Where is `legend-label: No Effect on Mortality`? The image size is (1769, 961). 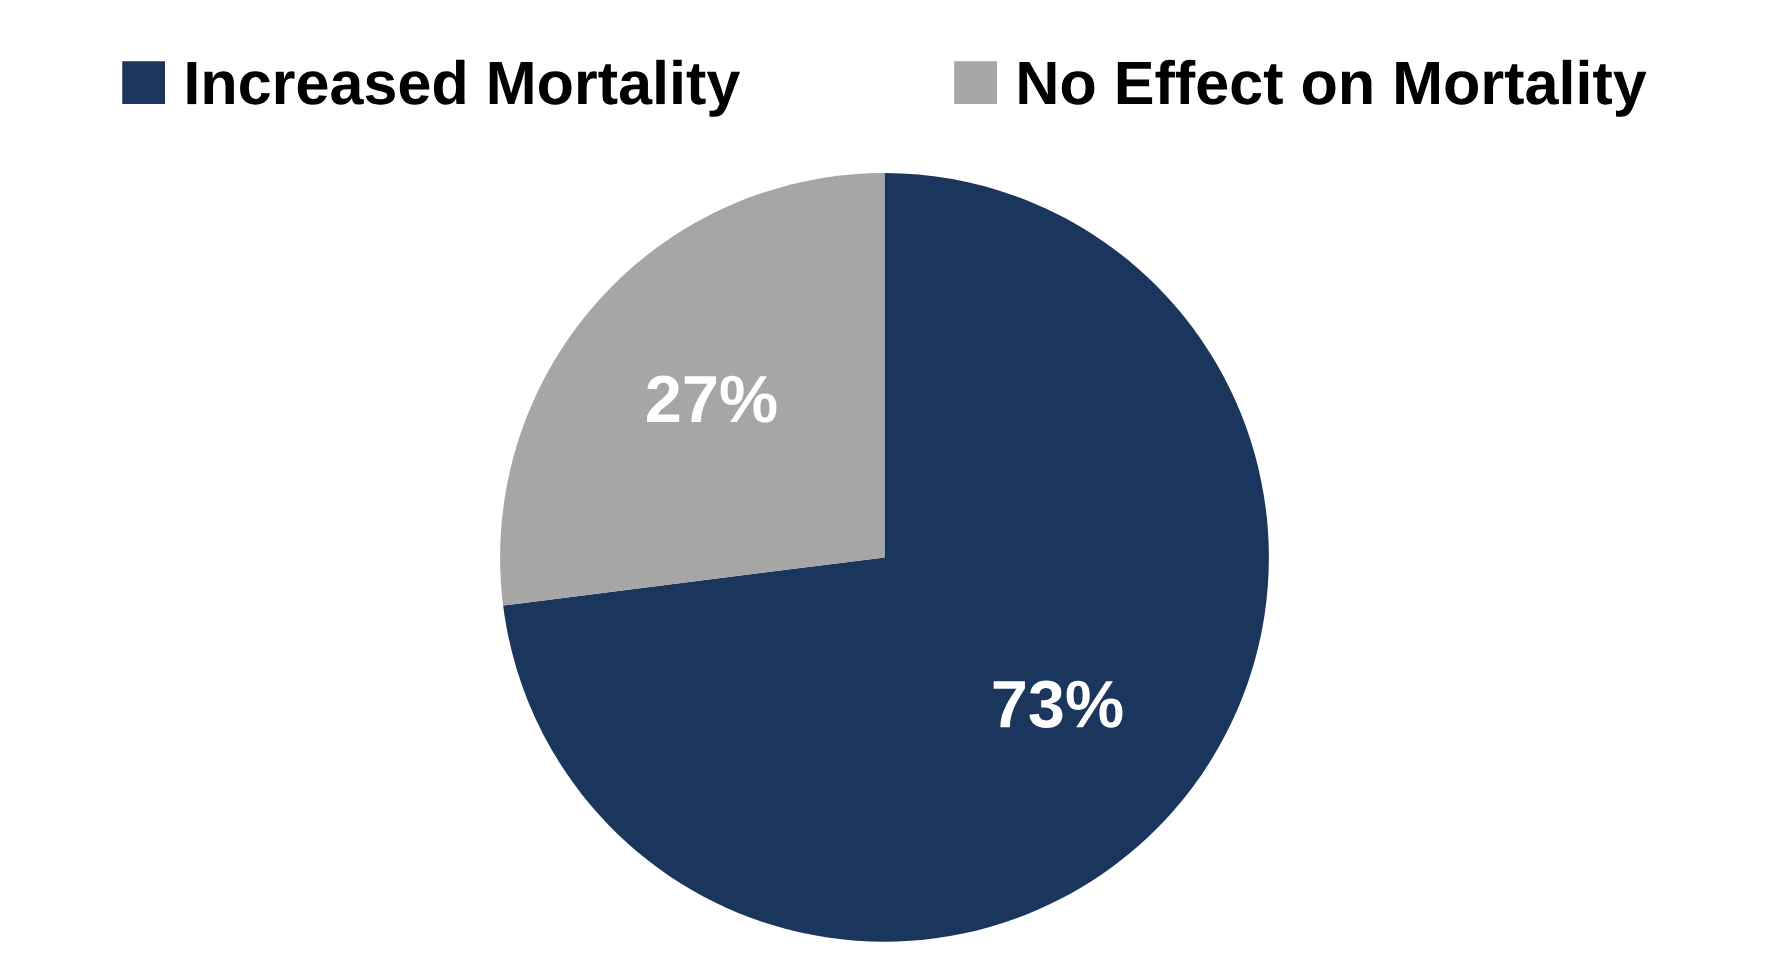
legend-label: No Effect on Mortality is located at coordinates (1333, 88).